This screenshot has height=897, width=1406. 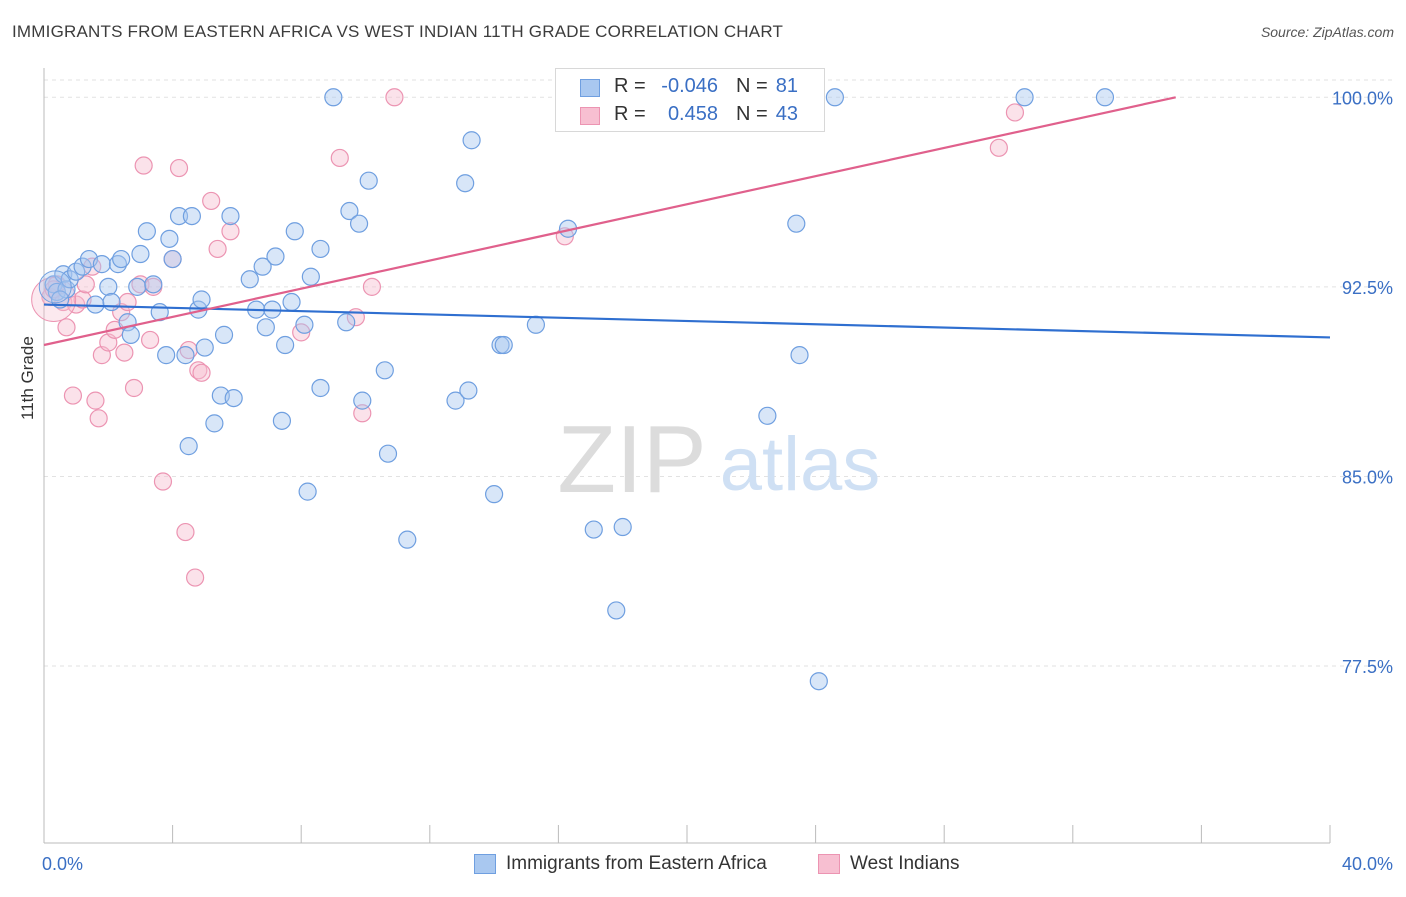 What do you see at coordinates (590, 88) in the screenshot?
I see `blue-swatch` at bounding box center [590, 88].